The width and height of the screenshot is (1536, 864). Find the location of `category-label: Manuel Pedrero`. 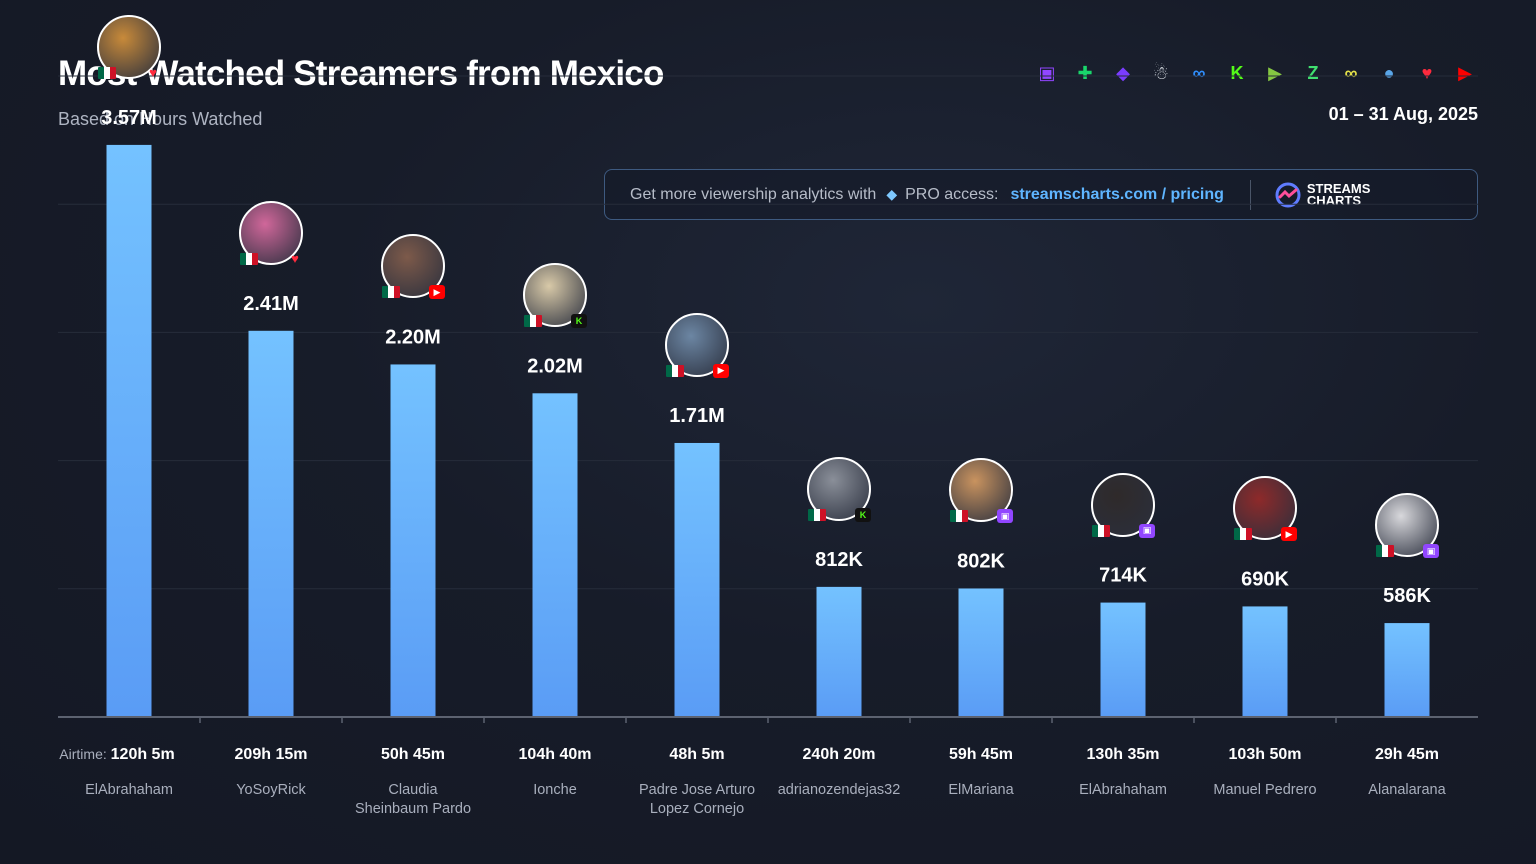

category-label: Manuel Pedrero is located at coordinates (1264, 790).